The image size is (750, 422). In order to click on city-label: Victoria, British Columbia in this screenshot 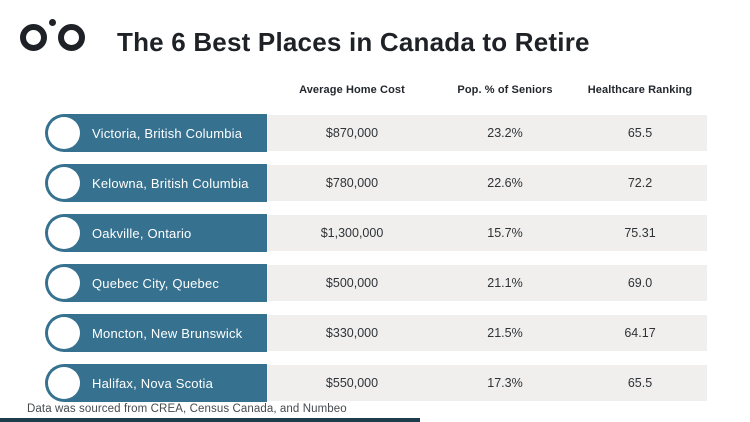, I will do `click(167, 133)`.